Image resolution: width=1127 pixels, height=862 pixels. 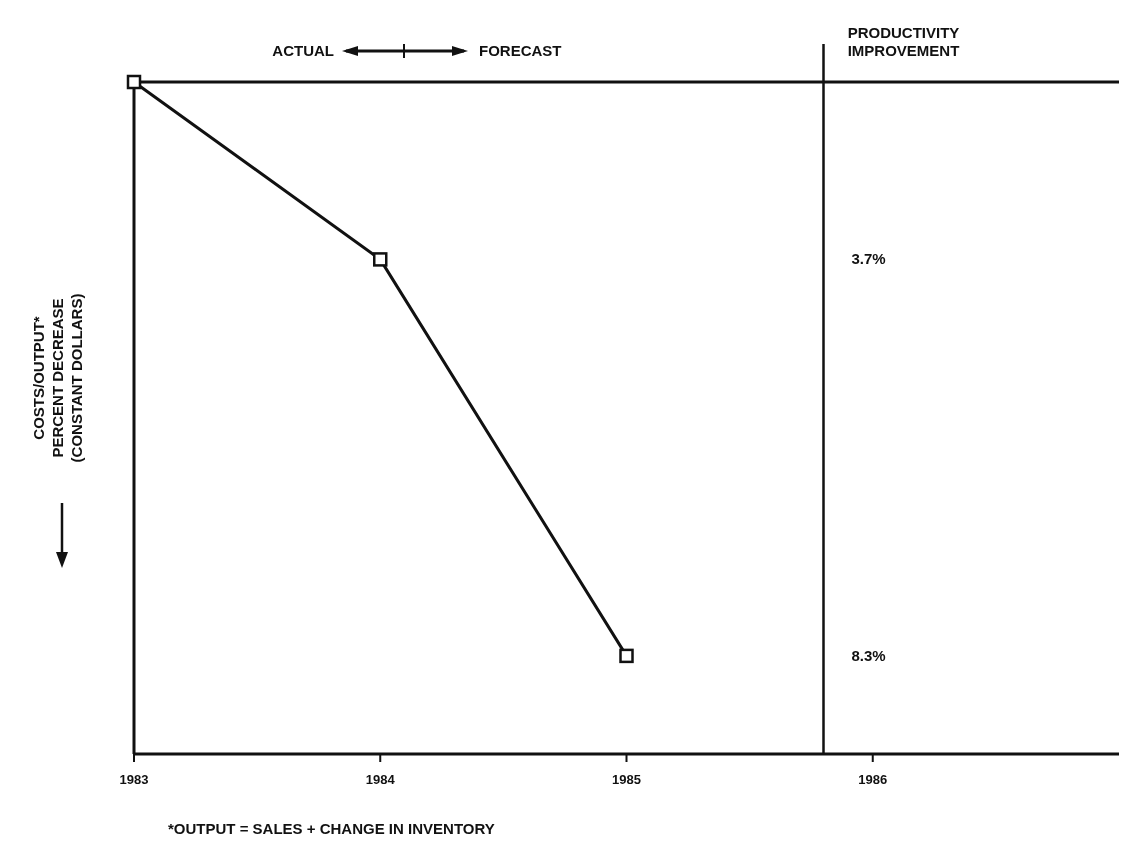 What do you see at coordinates (873, 779) in the screenshot?
I see `x-tick-label: 1986` at bounding box center [873, 779].